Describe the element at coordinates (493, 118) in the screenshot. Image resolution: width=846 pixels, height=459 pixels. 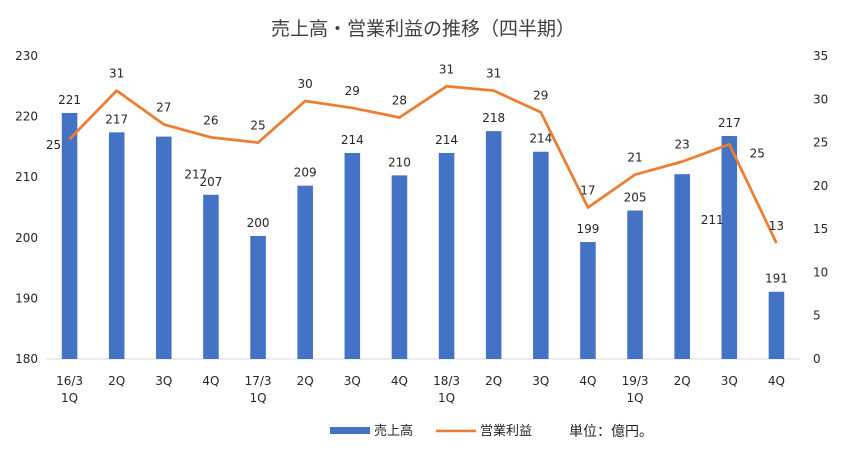
I see `bar-data-label: 218` at that location.